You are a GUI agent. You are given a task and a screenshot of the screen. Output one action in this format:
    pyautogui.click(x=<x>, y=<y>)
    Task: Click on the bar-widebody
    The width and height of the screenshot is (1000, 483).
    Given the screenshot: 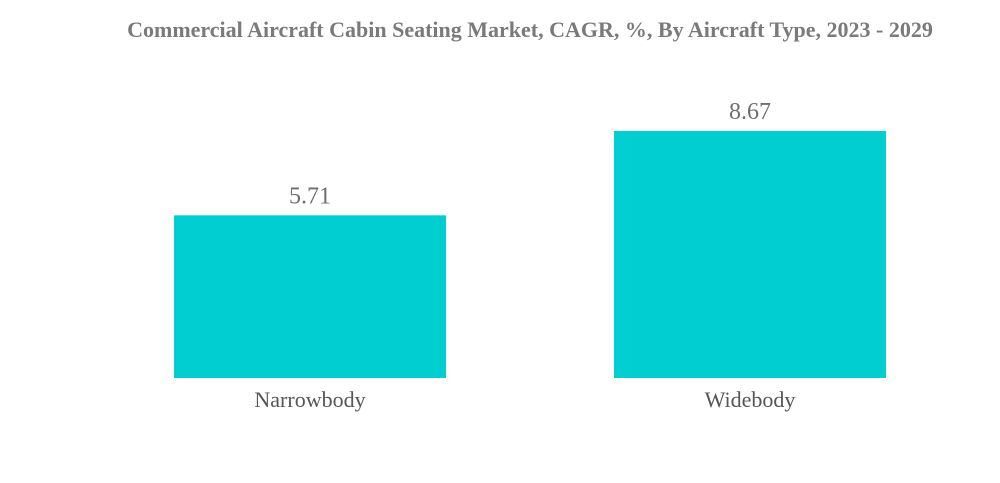 What is the action you would take?
    pyautogui.click(x=750, y=254)
    